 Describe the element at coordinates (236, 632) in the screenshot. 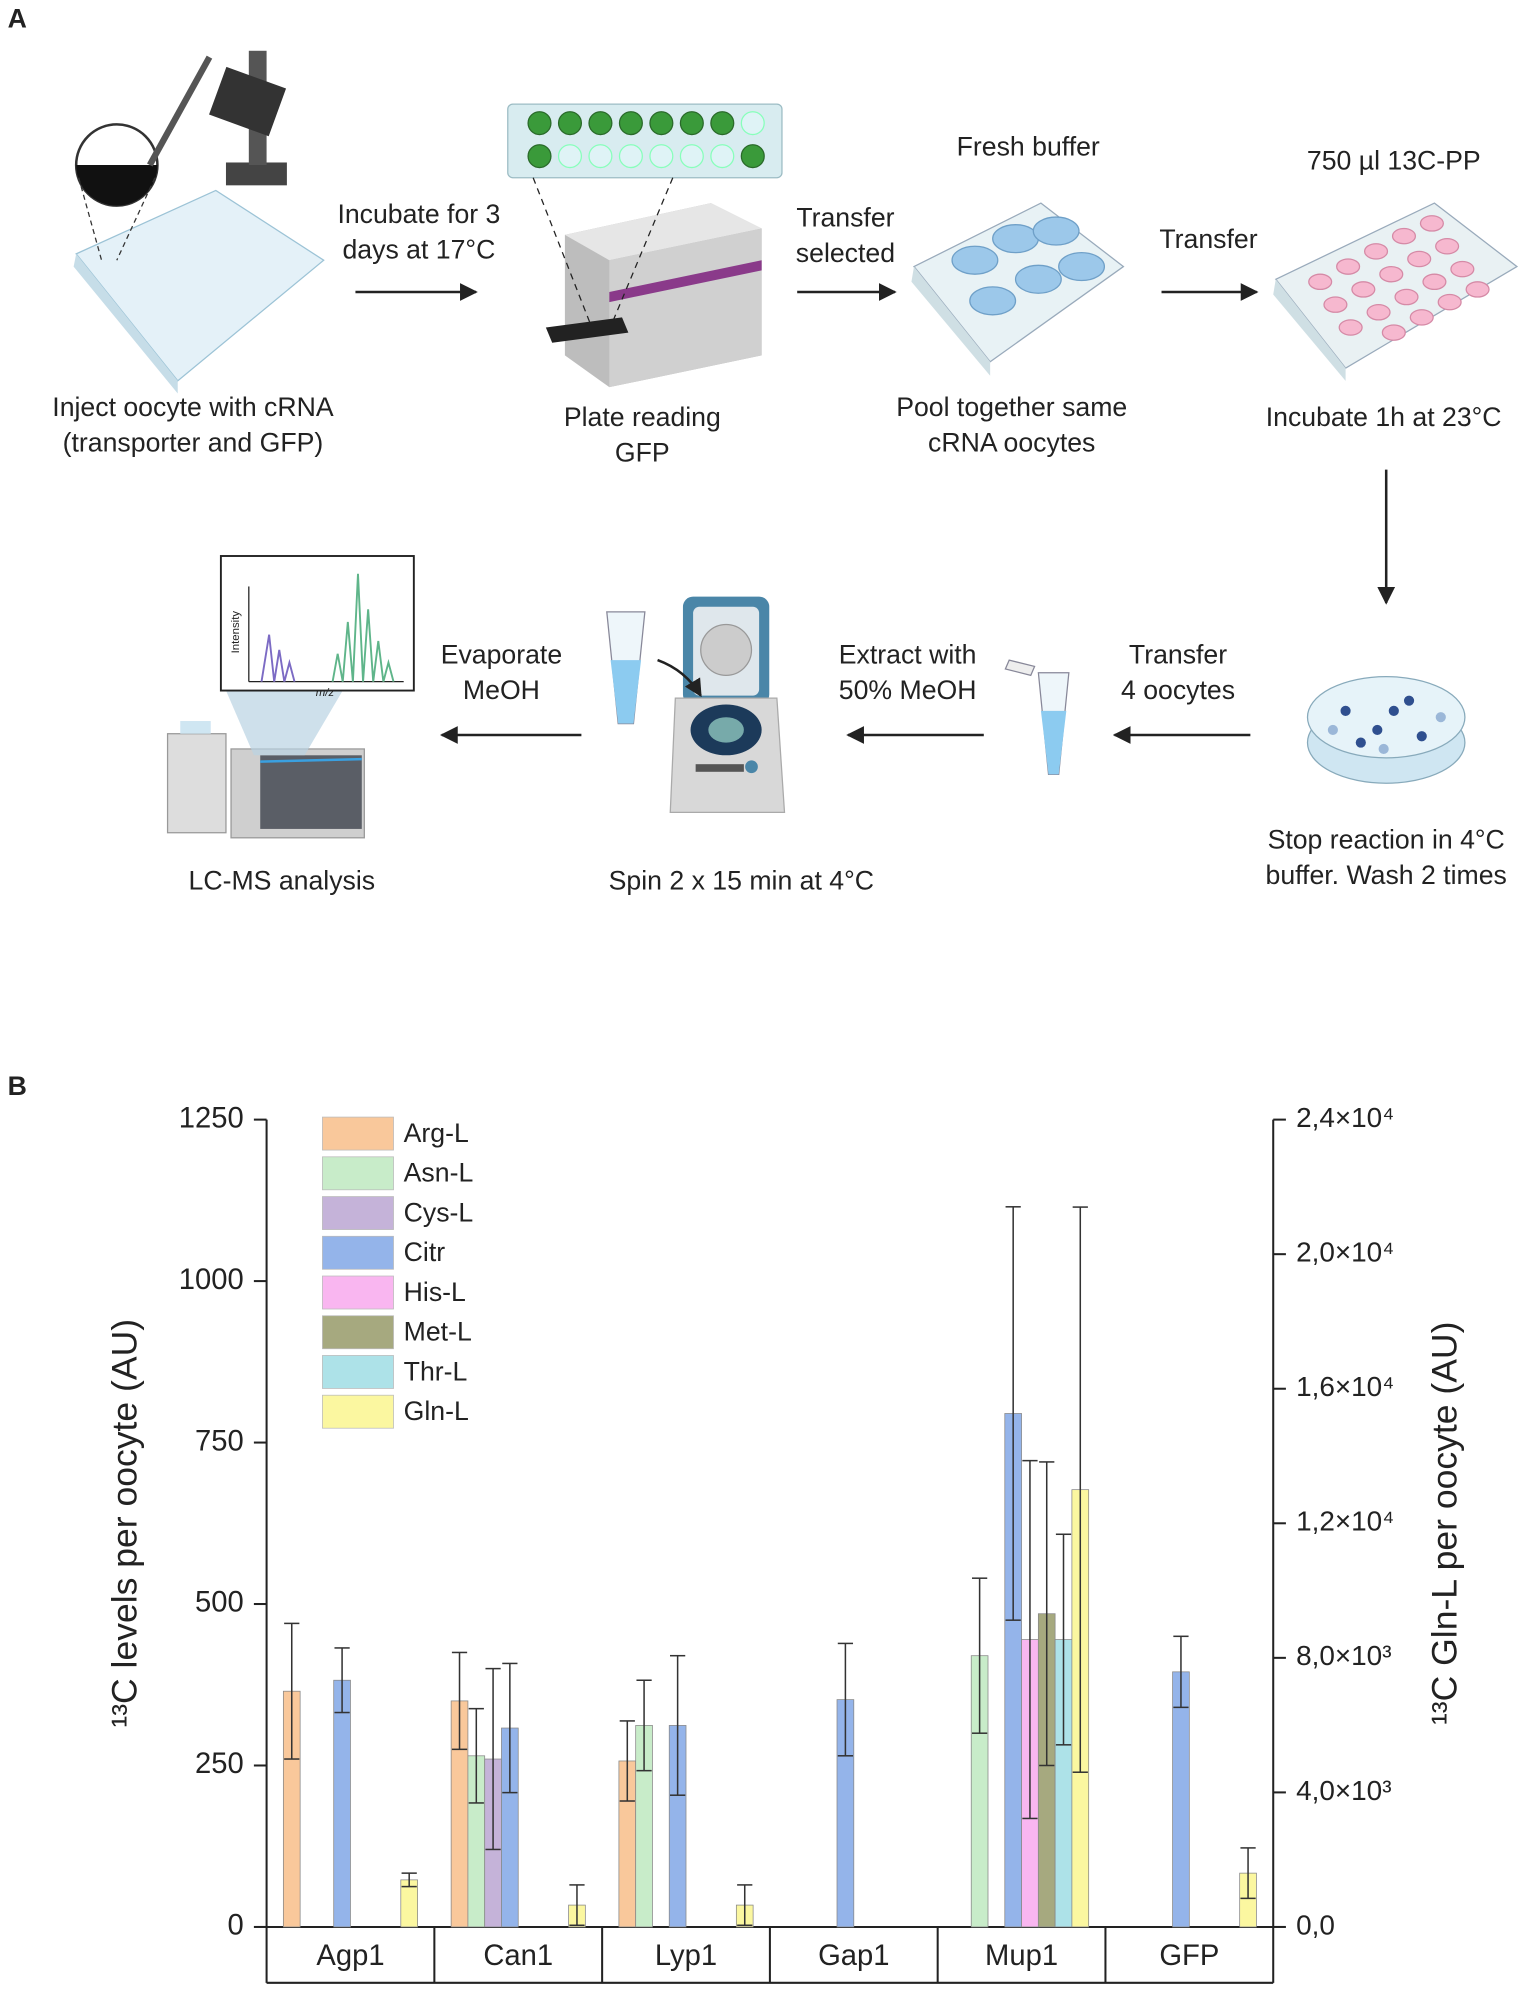

I see `inset-y-label: Intensity` at that location.